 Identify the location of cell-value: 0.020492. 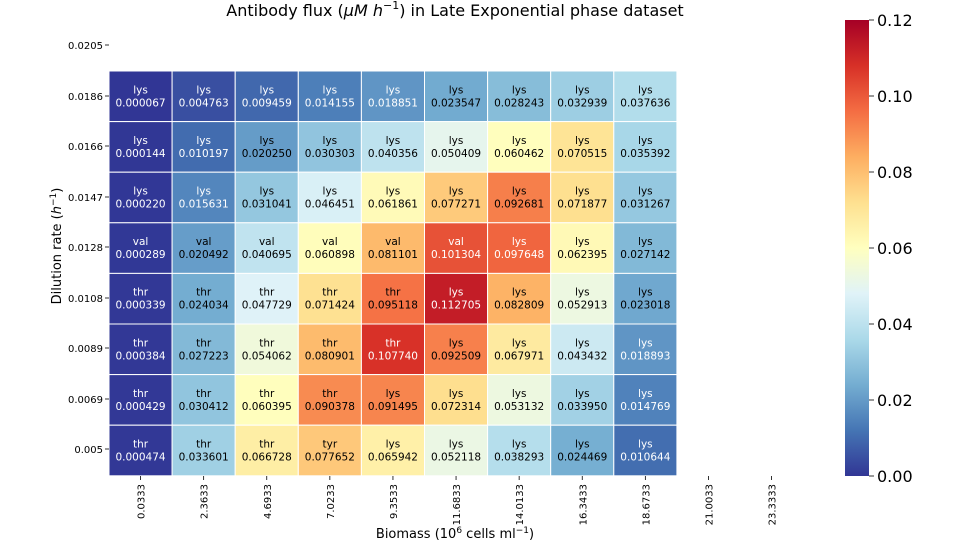
(204, 255).